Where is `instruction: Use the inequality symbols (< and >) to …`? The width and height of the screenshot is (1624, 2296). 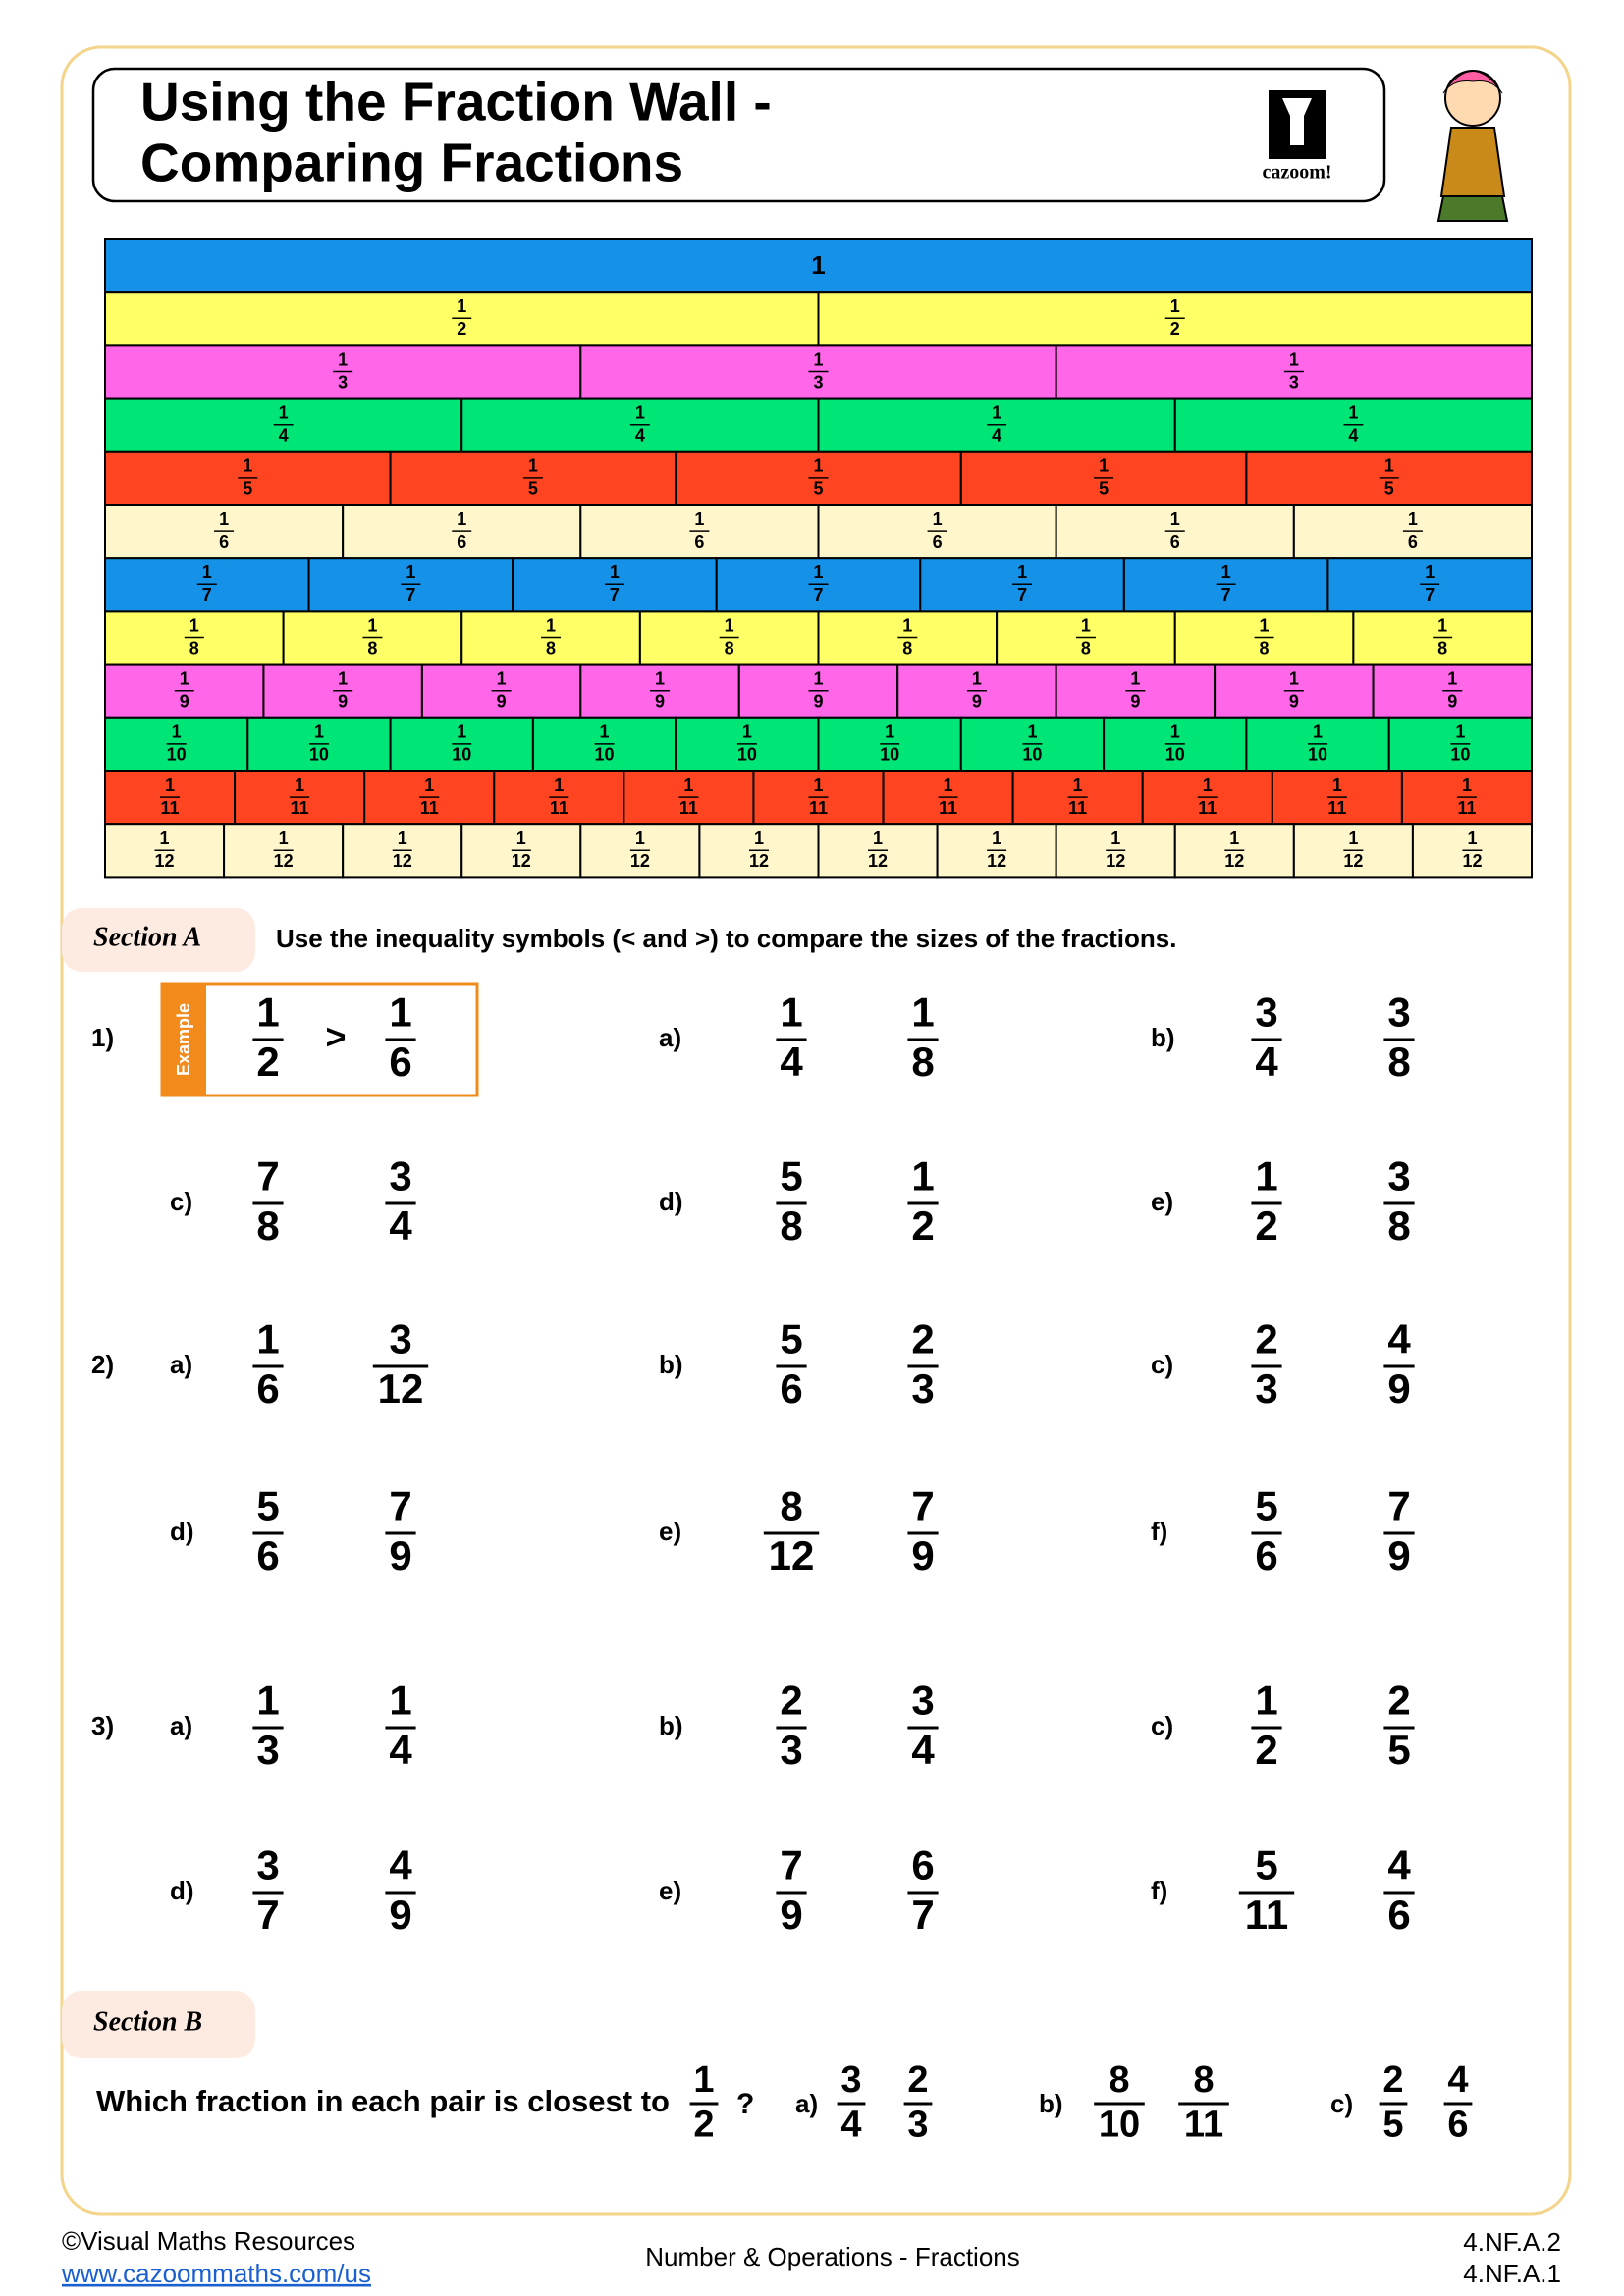 instruction: Use the inequality symbols (< and >) to … is located at coordinates (726, 938).